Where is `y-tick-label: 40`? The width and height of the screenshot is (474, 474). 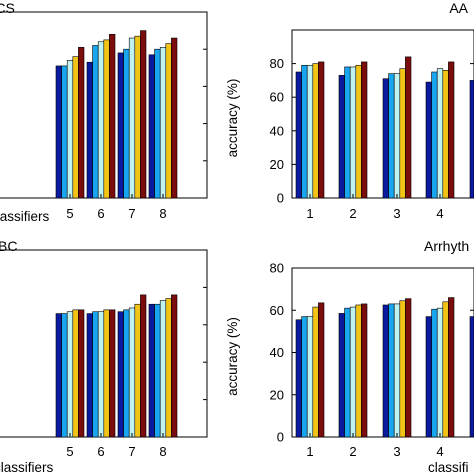
y-tick-label: 40 is located at coordinates (277, 130).